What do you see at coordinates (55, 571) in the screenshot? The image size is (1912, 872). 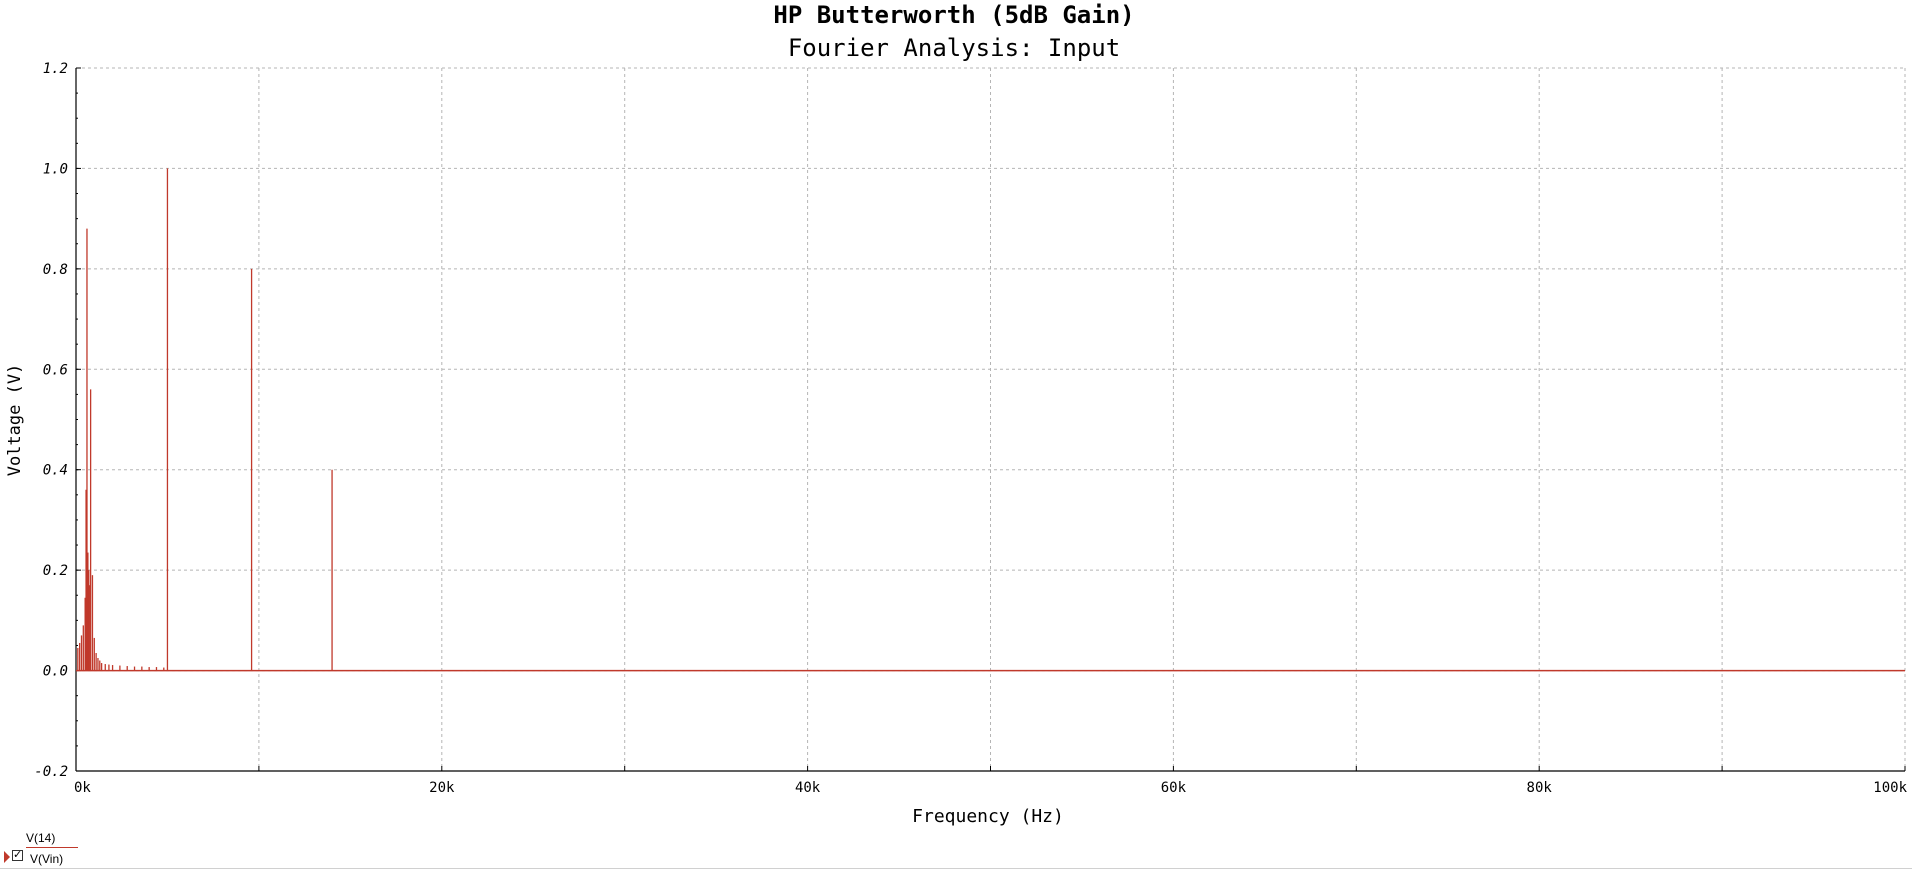 I see `y-tick-label: 0.2` at bounding box center [55, 571].